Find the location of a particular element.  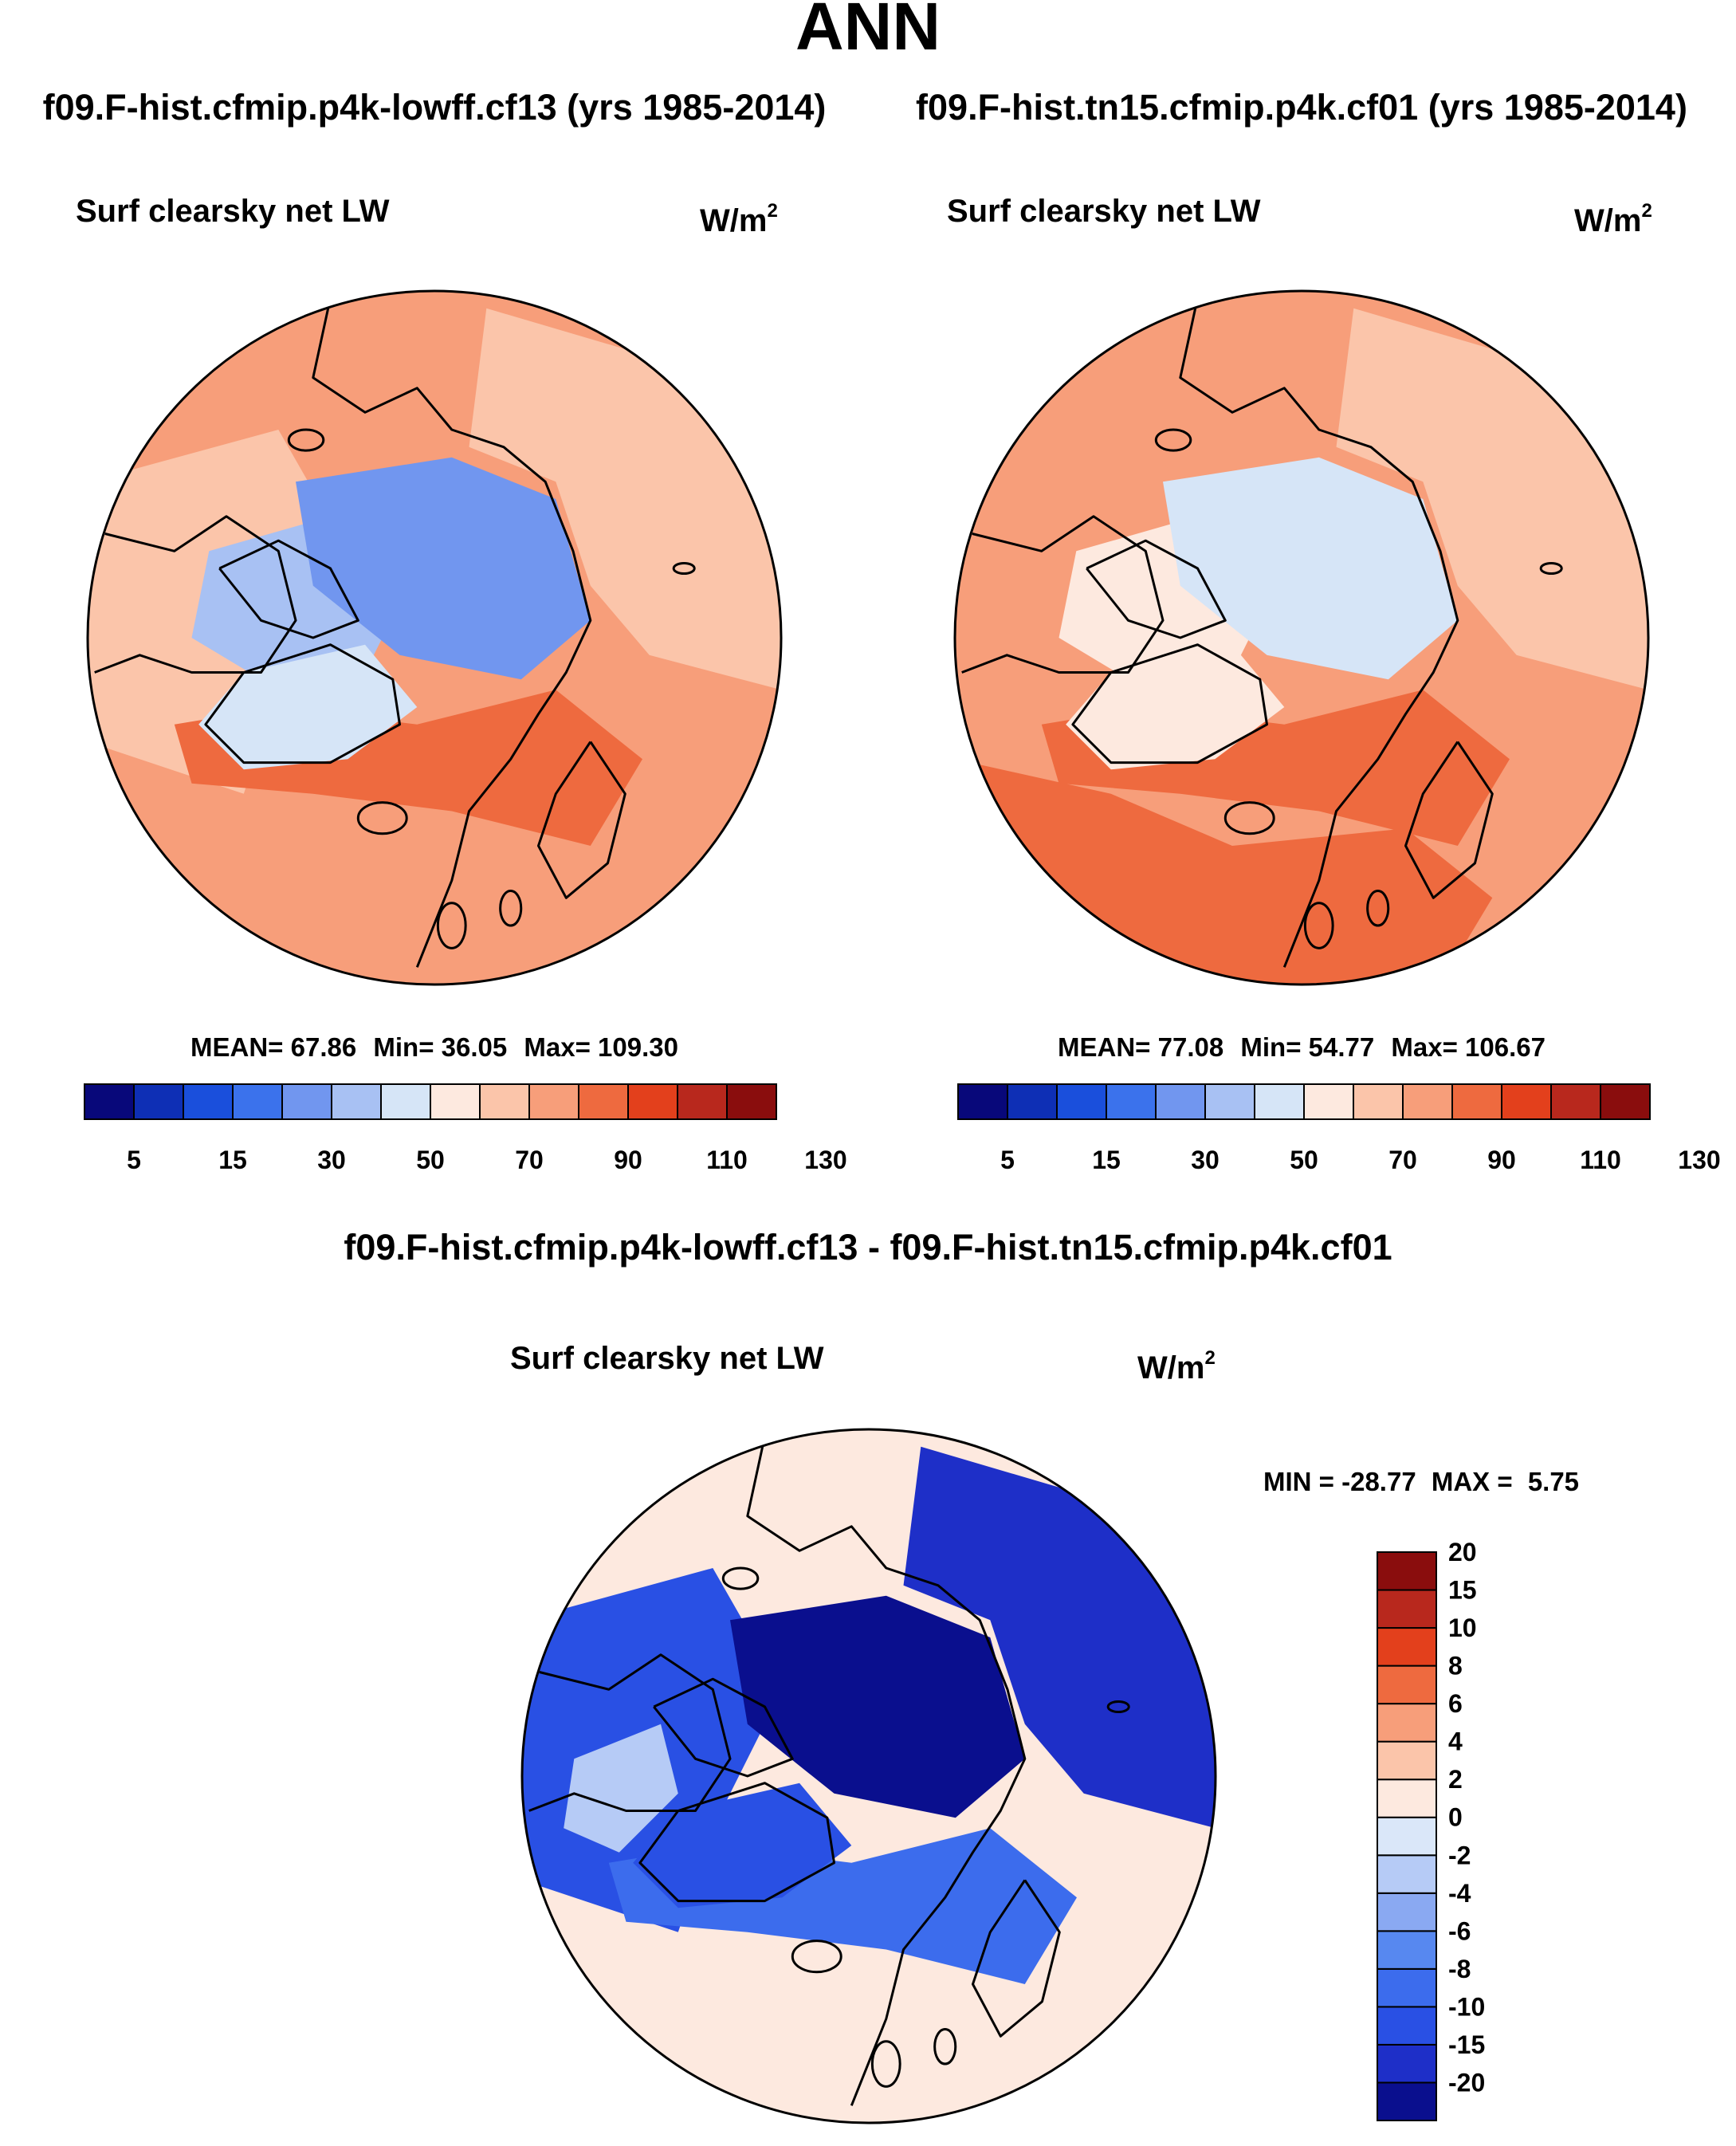

cbar3-tick-label-12: 10 is located at coordinates (1462, 1627).